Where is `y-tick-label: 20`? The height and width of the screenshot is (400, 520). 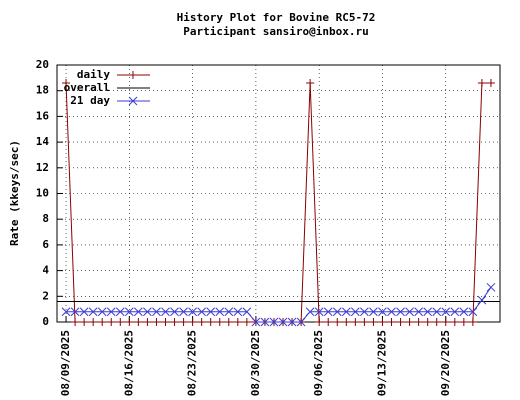 y-tick-label: 20 is located at coordinates (42, 64).